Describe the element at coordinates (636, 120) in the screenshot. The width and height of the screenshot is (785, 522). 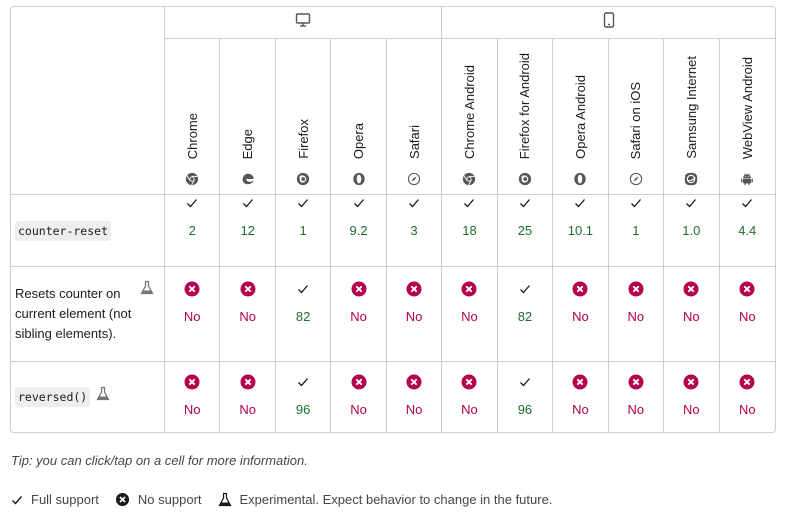
I see `browser-name: Safari on iOS` at that location.